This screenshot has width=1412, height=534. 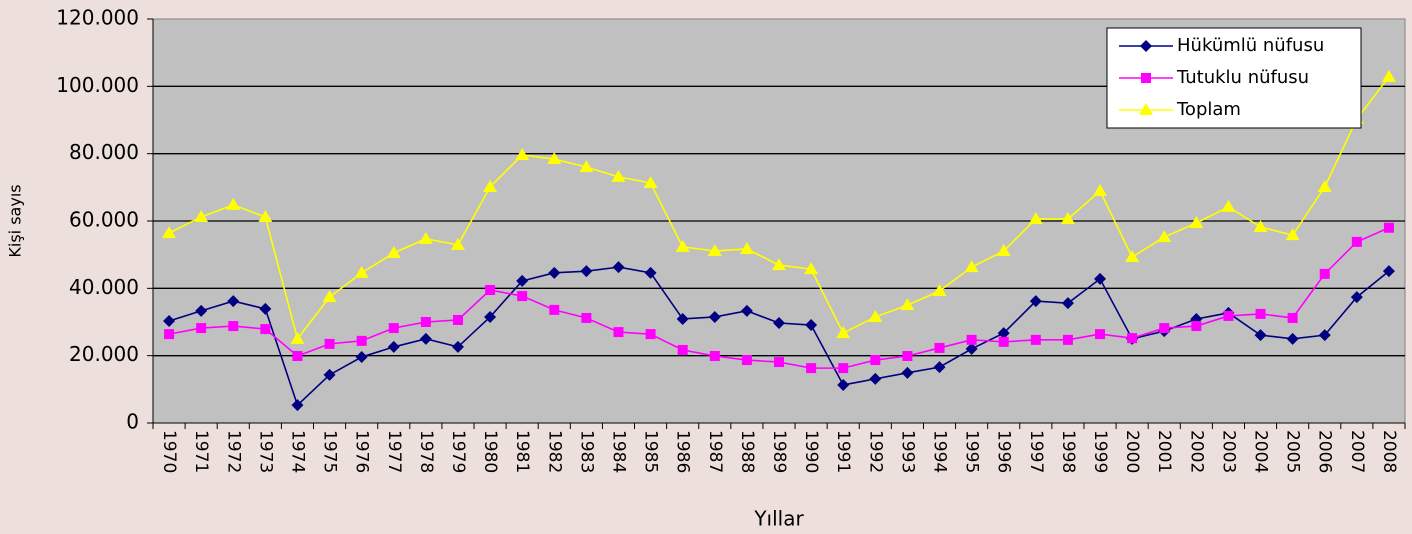 I want to click on x-tick-label: 1998, so click(x=1068, y=451).